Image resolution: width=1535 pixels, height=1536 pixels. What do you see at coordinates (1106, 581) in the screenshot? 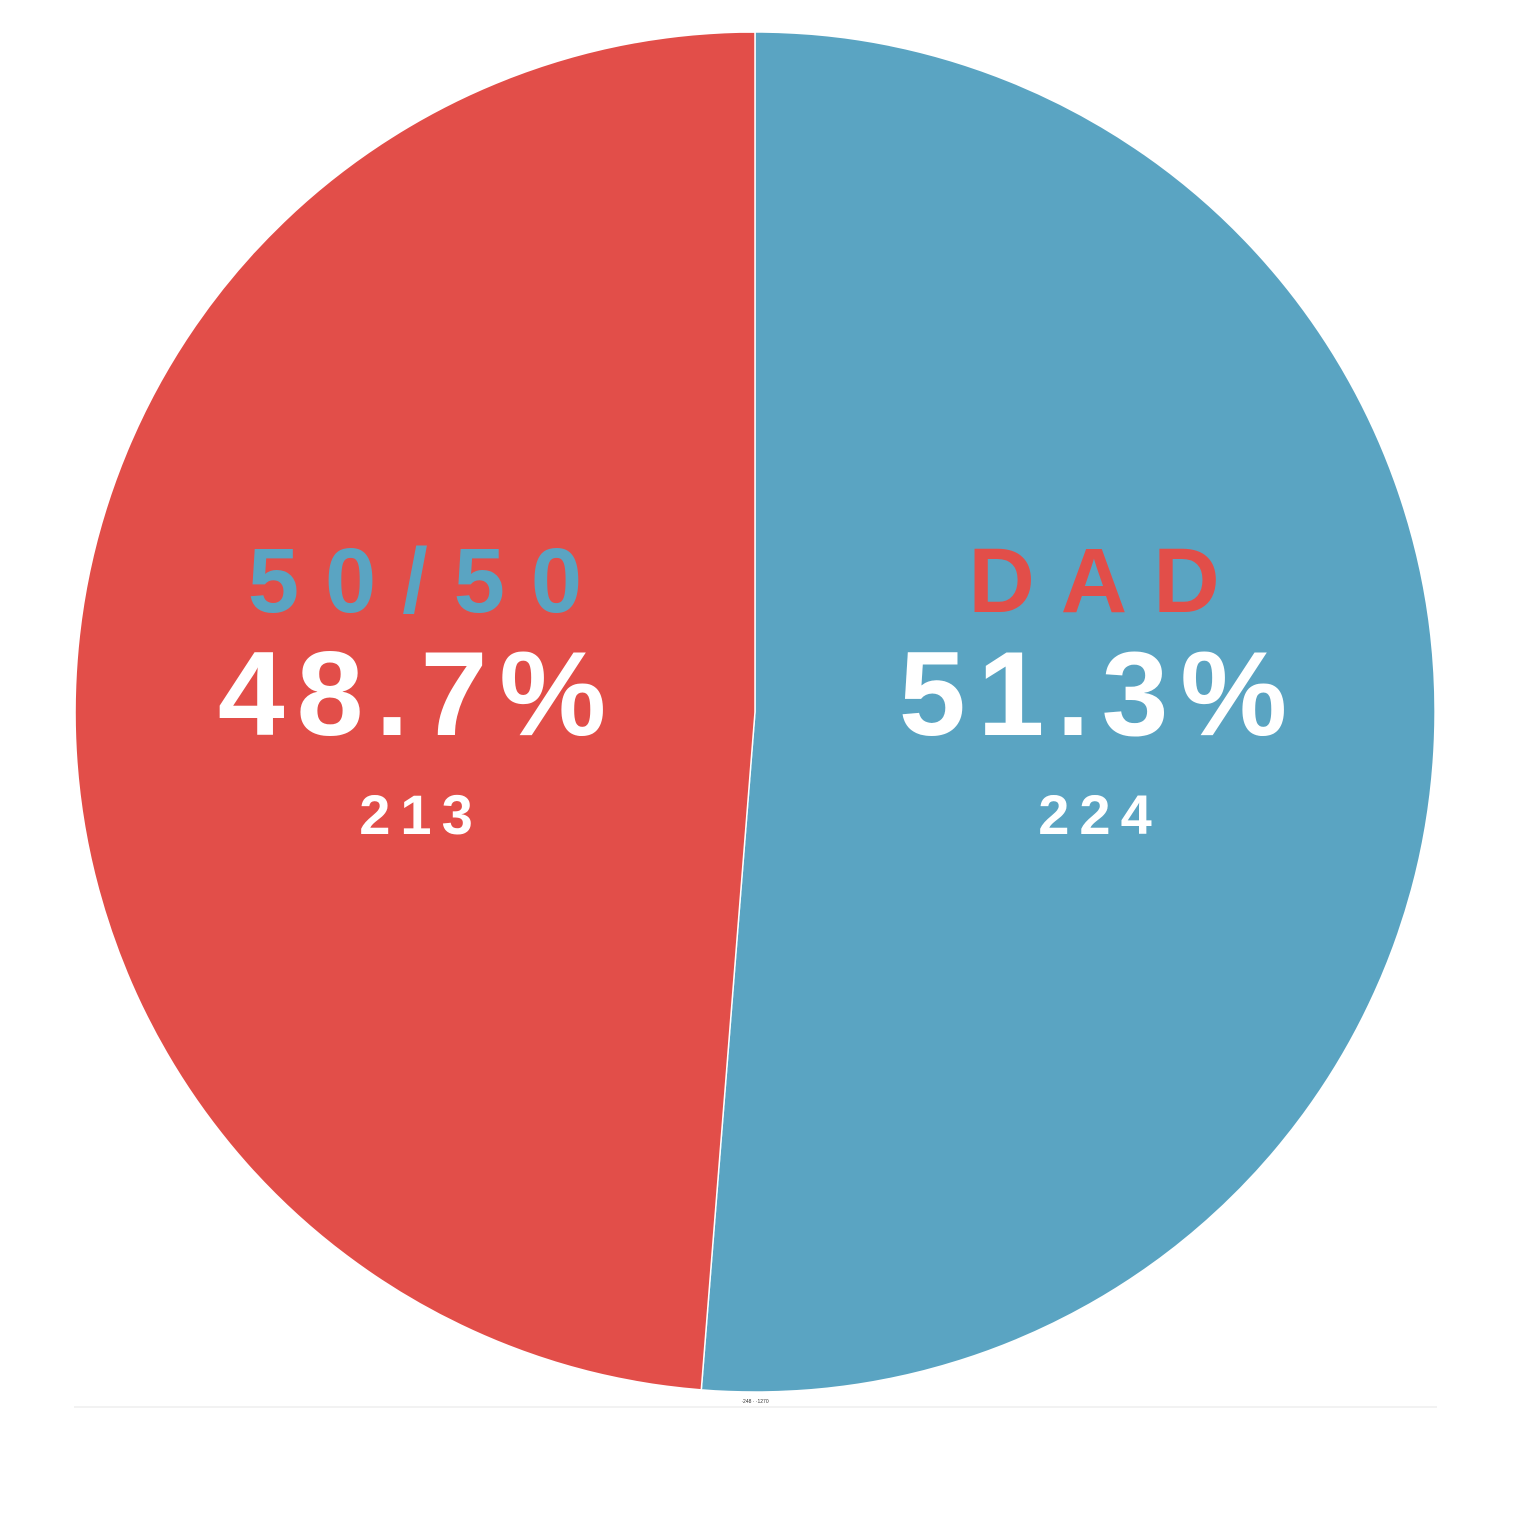
I see `slice-dad-name-label: DAD` at bounding box center [1106, 581].